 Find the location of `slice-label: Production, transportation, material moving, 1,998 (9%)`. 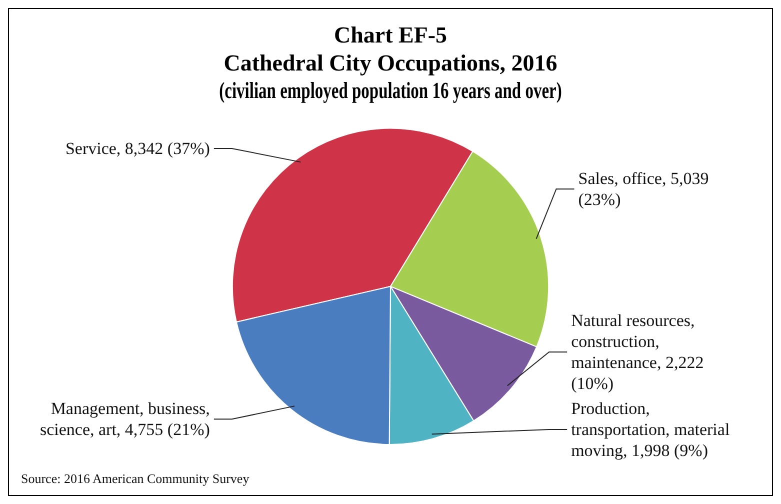

slice-label: Production, transportation, material moving, 1,998 (9%) is located at coordinates (651, 429).